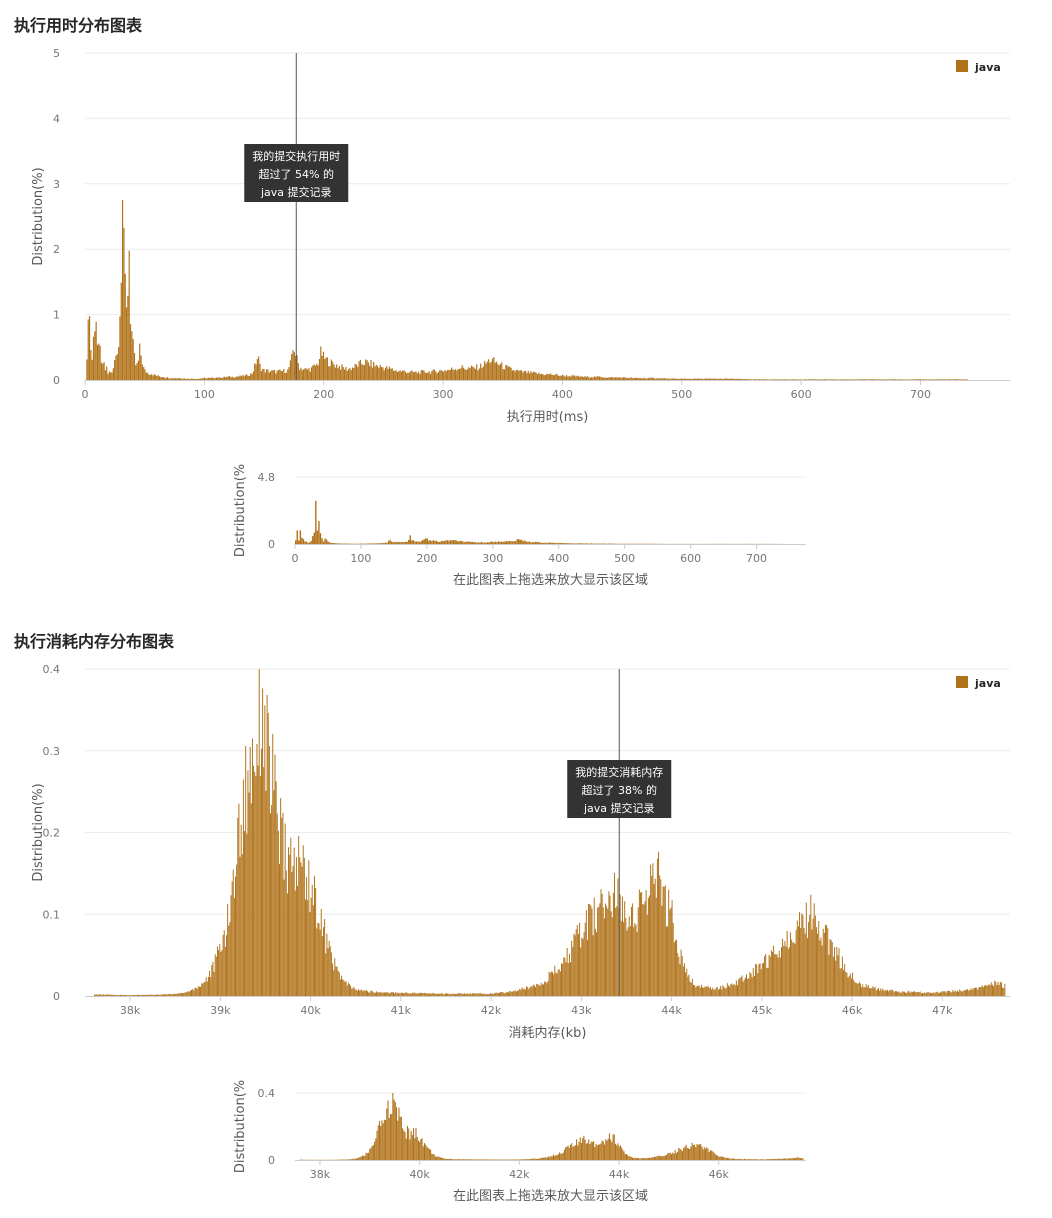  I want to click on submission-tooltip, so click(296, 173).